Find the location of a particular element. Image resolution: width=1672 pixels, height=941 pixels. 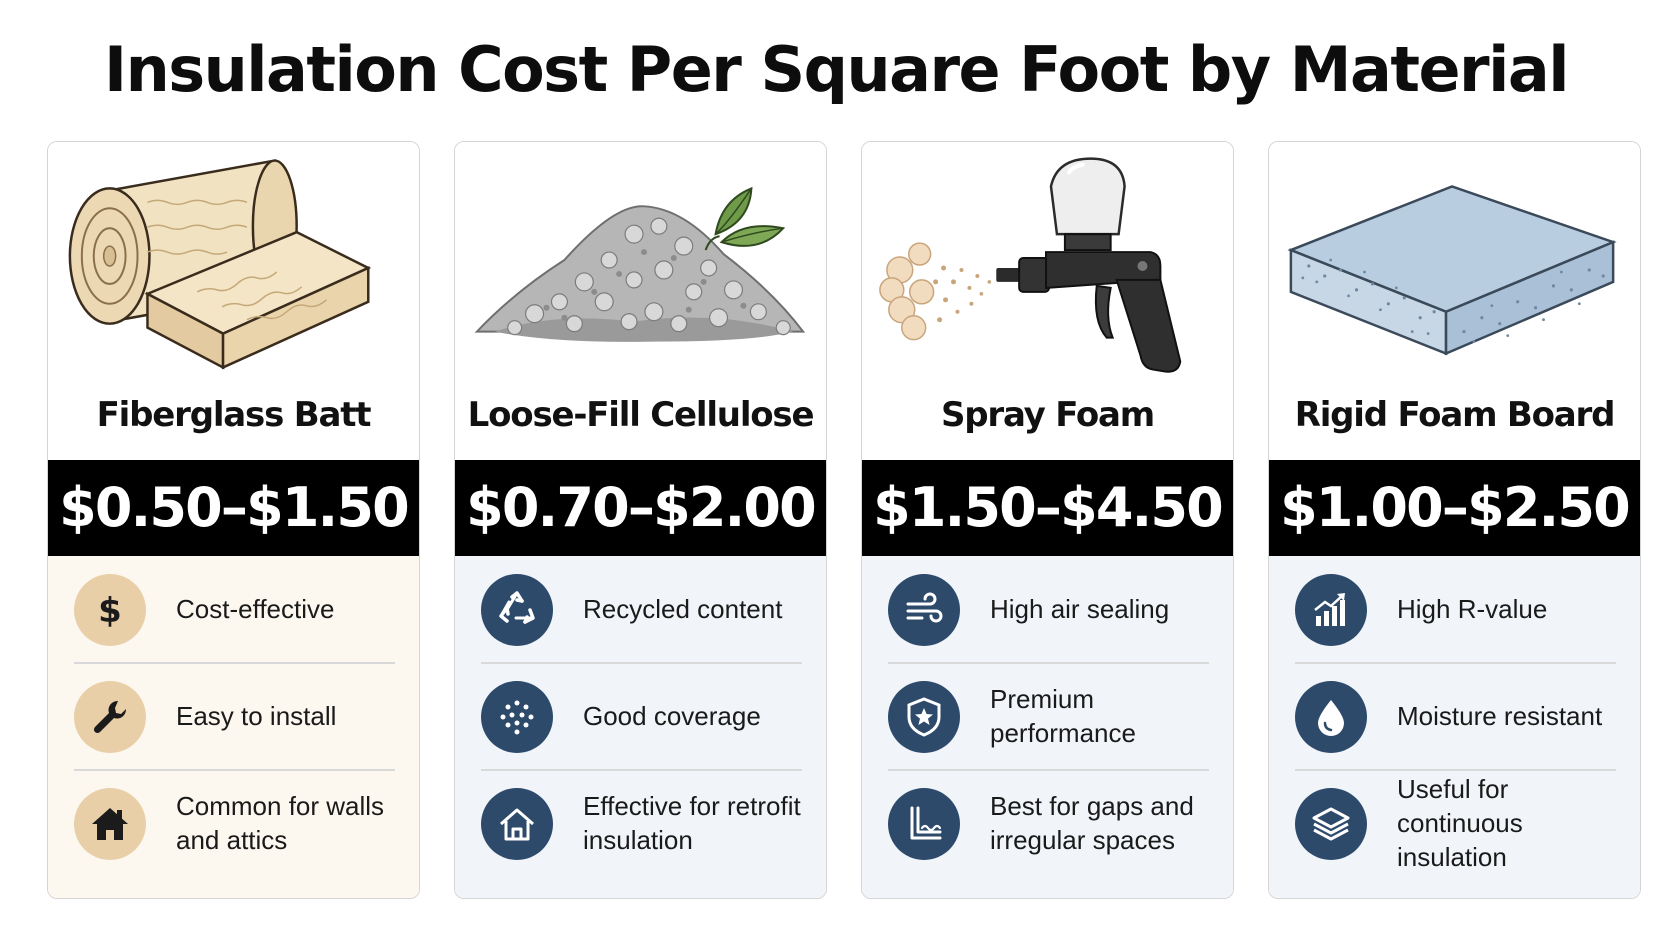

feature-text: Premium performance is located at coordinates (1063, 716).